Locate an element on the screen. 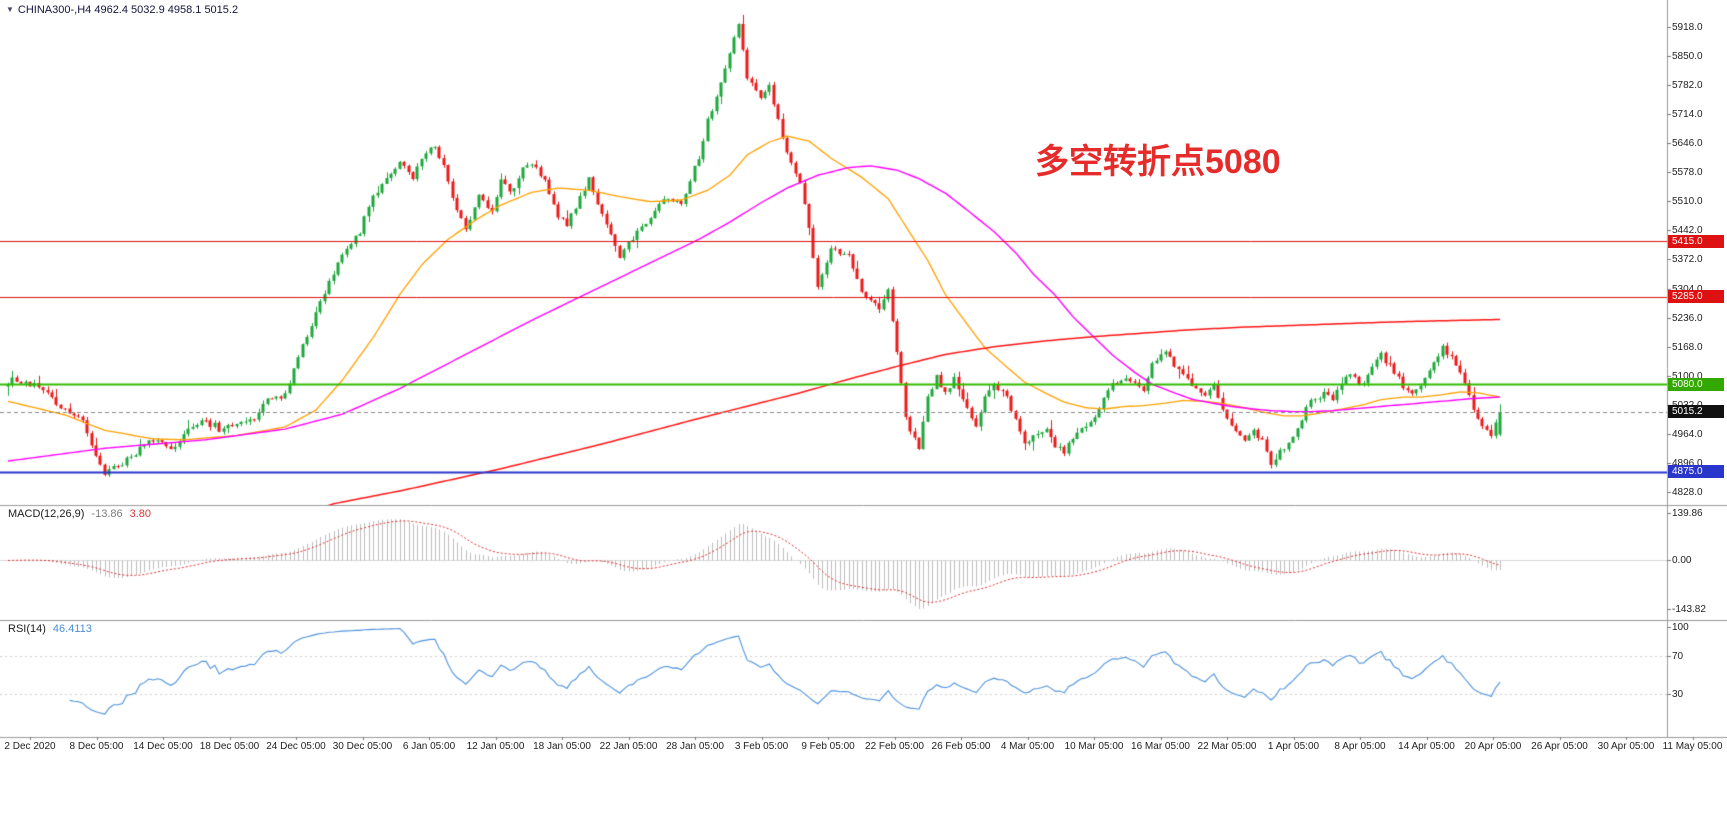 Image resolution: width=1727 pixels, height=826 pixels. rsi-value: 46.4113 is located at coordinates (72, 629).